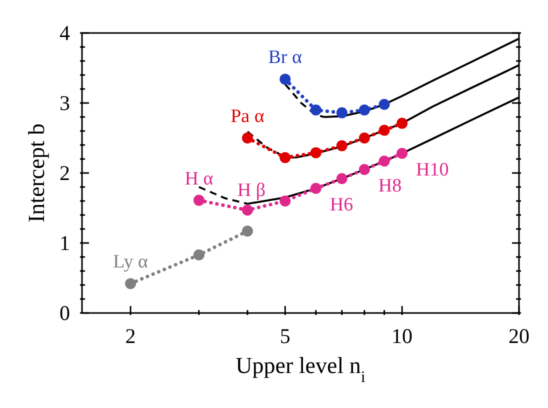 The width and height of the screenshot is (548, 408). I want to click on annotation: H6, so click(342, 205).